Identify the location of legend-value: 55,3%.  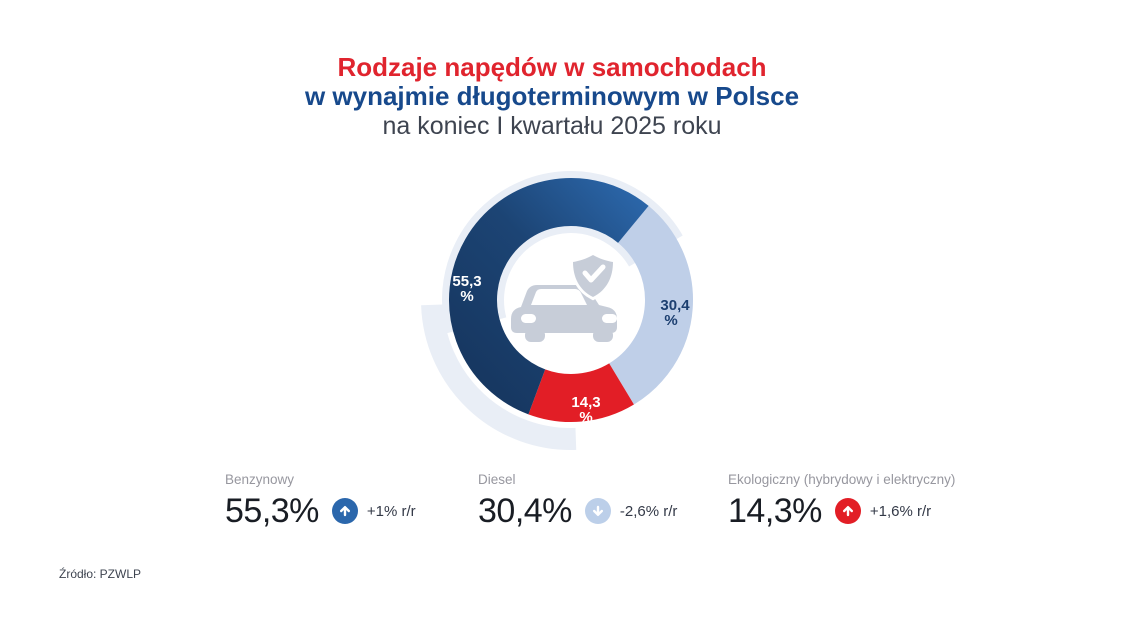
(272, 511).